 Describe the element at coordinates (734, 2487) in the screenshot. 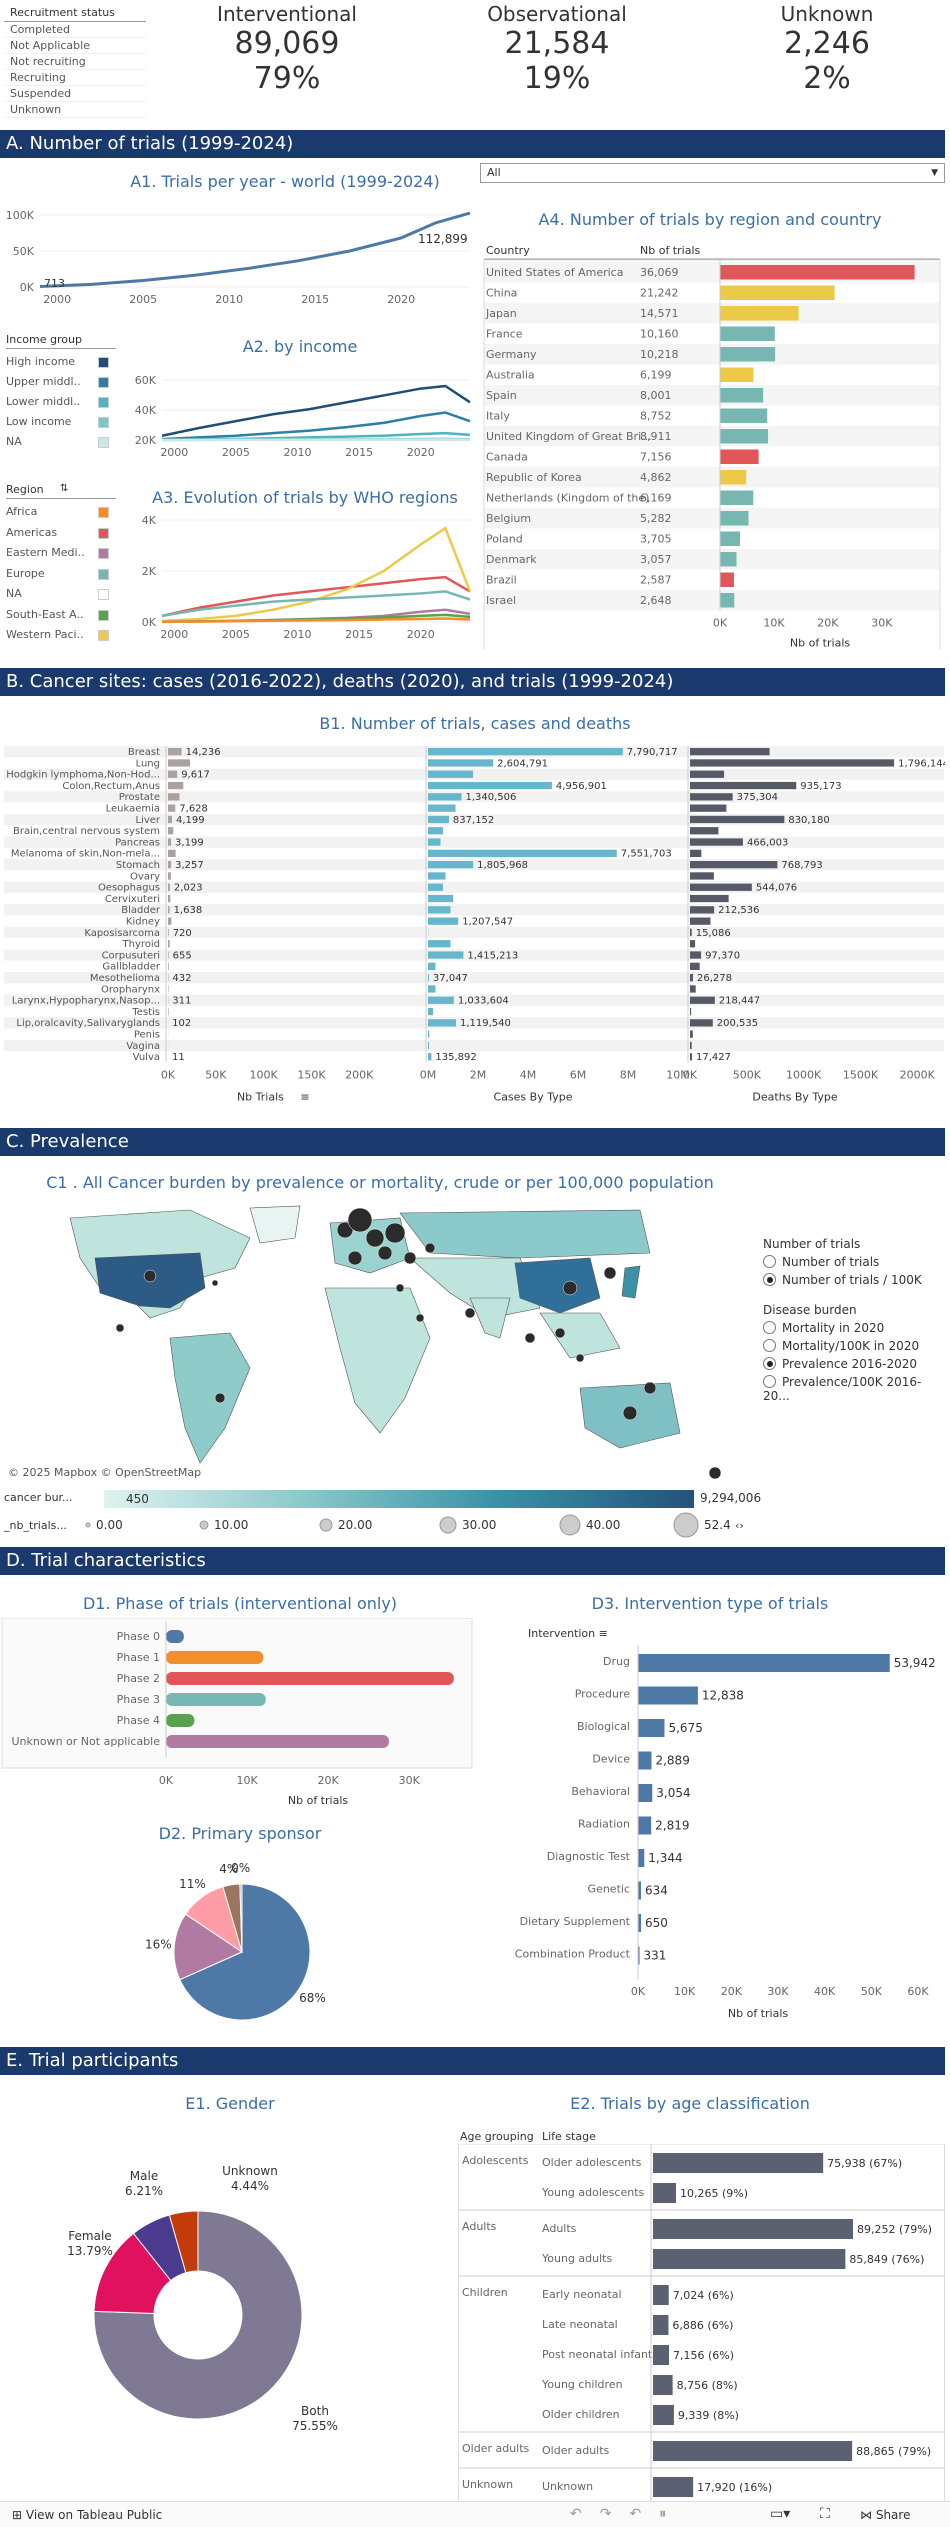

I see `e2-value-label: 17,920 (16%)` at that location.